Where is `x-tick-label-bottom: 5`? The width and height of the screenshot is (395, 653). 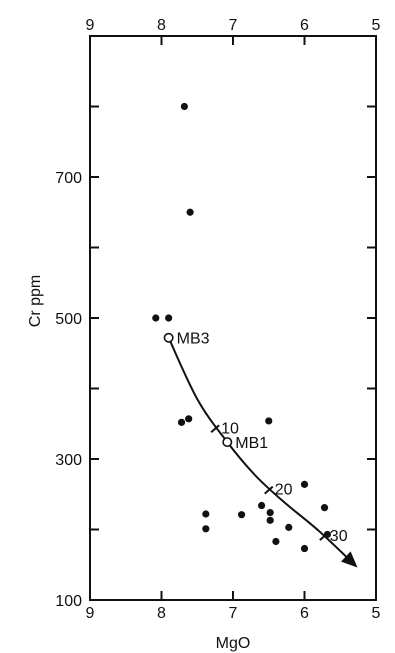
x-tick-label-bottom: 5 is located at coordinates (376, 613).